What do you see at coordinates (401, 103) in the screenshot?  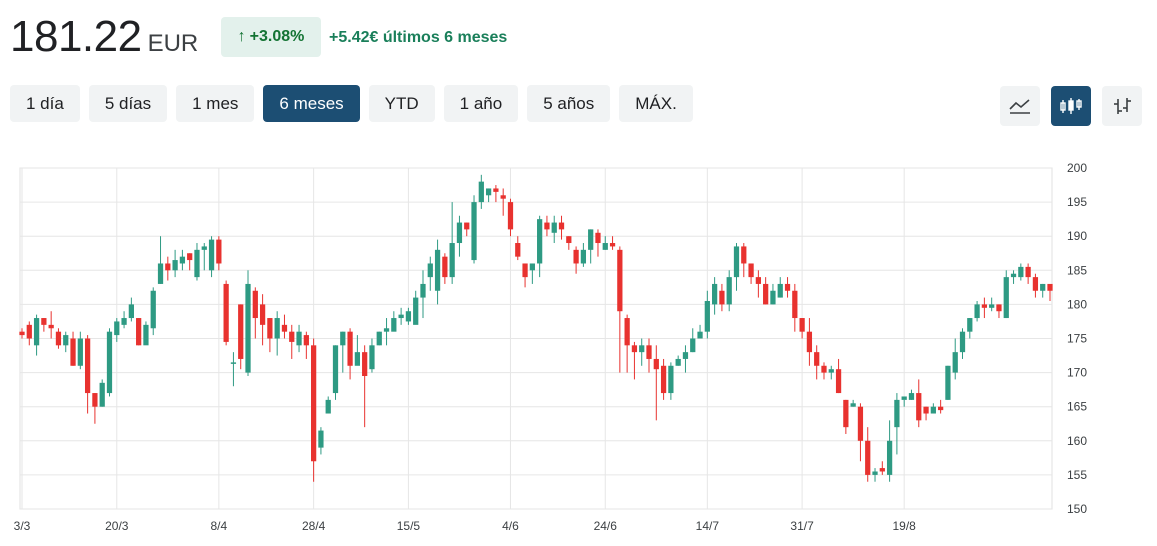 I see `range-button-ytd: YTD` at bounding box center [401, 103].